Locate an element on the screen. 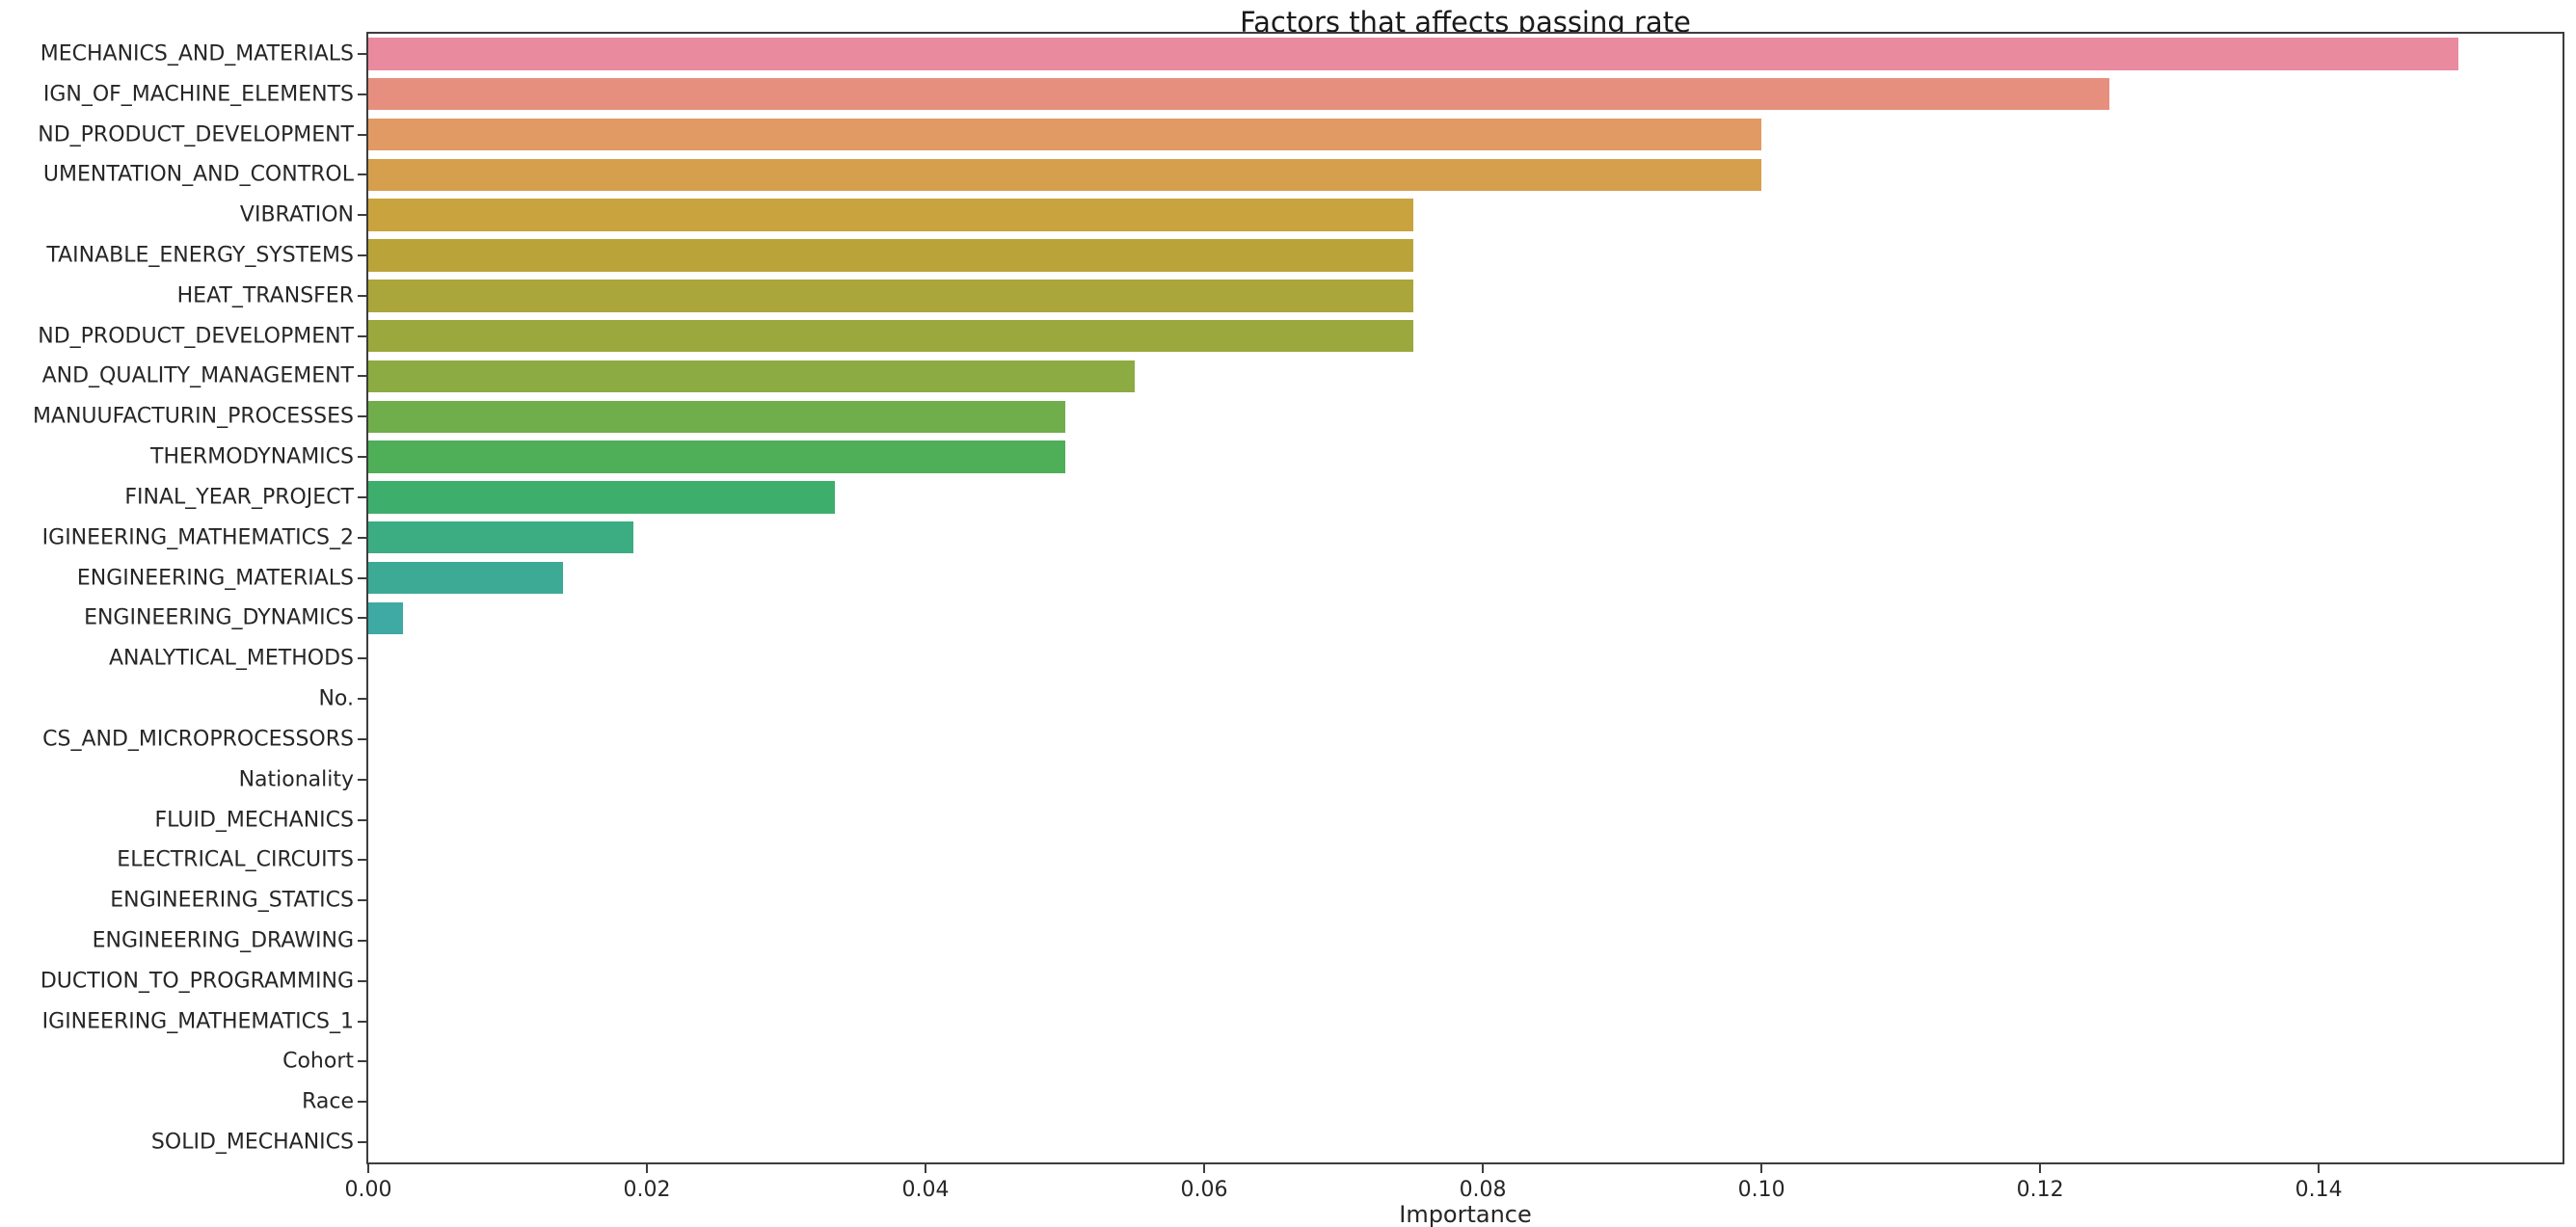  y-tick-label: Cohort is located at coordinates (318, 1062).